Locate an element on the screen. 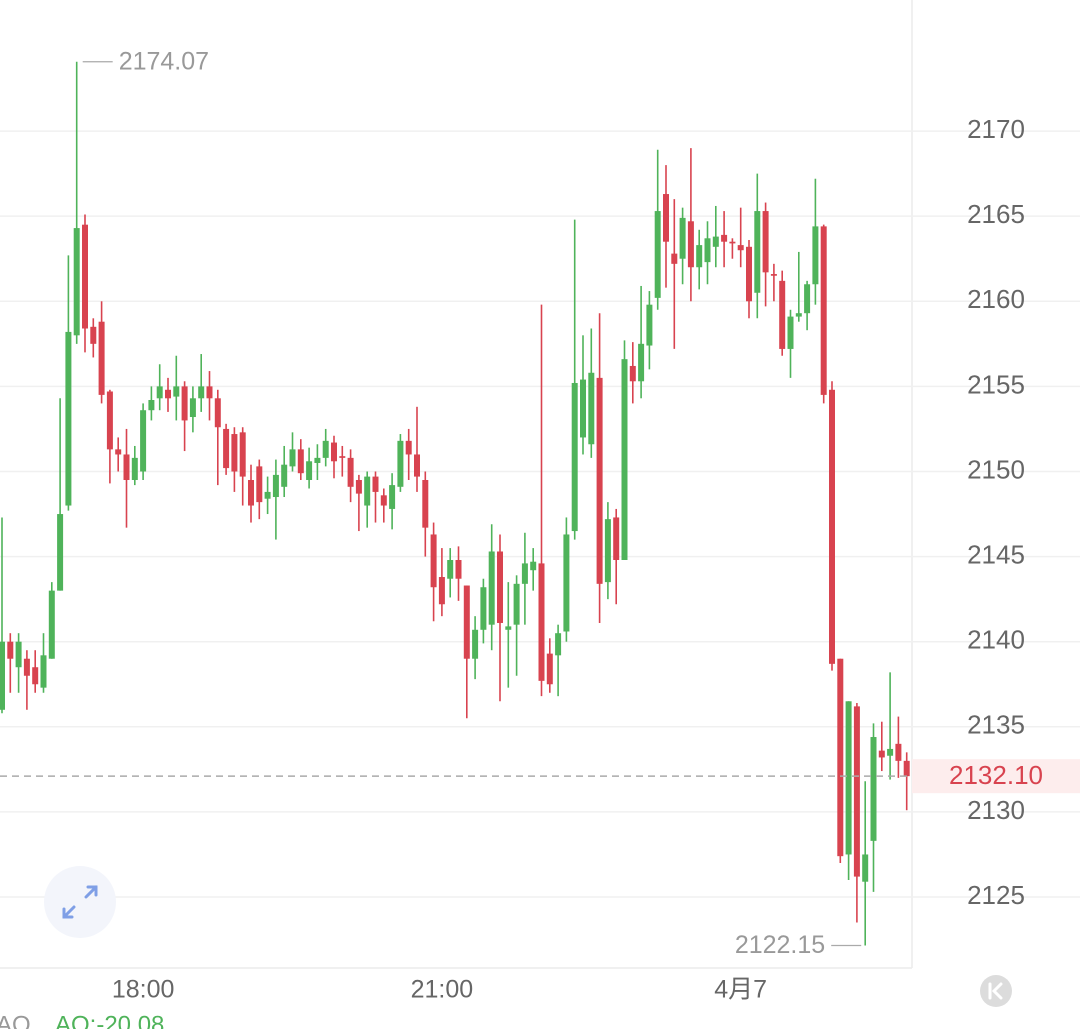 The image size is (1080, 1029). last-price-bg is located at coordinates (996, 776).